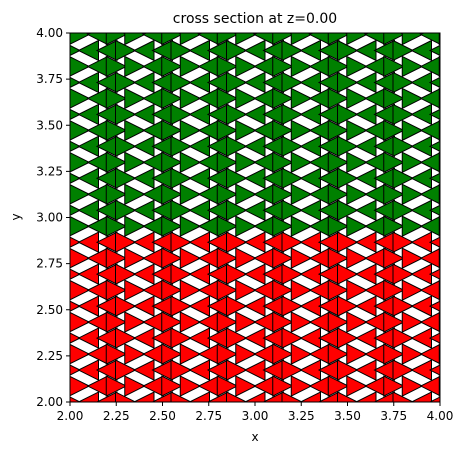 The width and height of the screenshot is (464, 455). Describe the element at coordinates (393, 416) in the screenshot. I see `x-tick-label: 3.75` at that location.